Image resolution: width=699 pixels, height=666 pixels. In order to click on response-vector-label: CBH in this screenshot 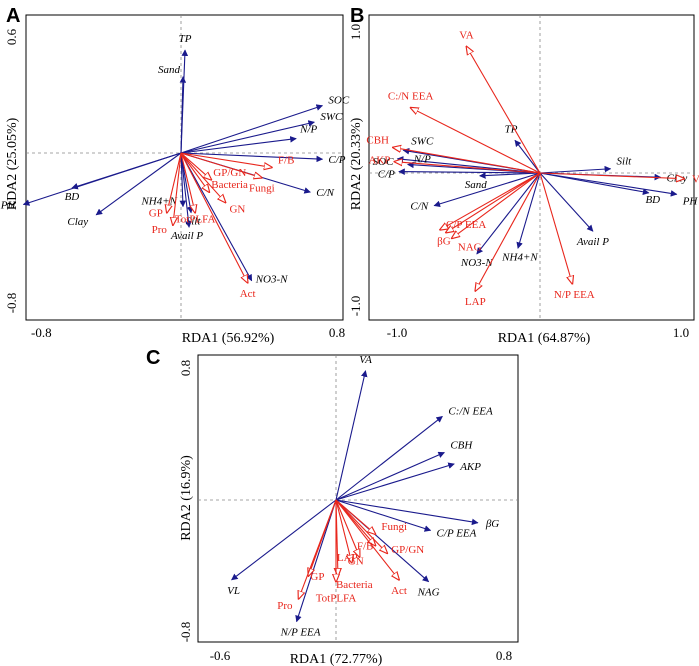, I will do `click(377, 140)`.